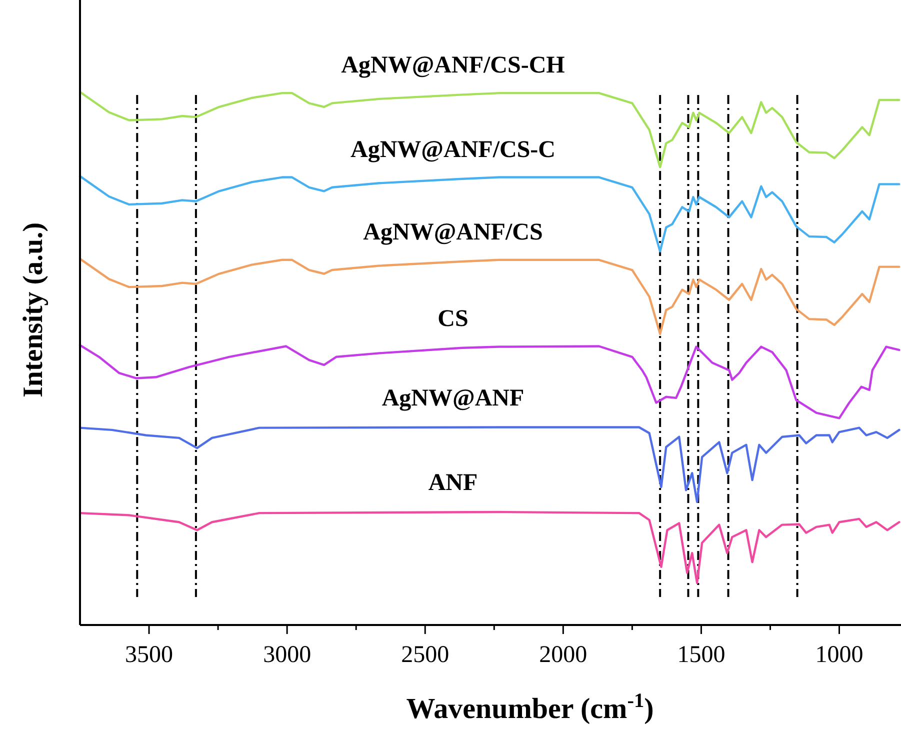  What do you see at coordinates (287, 655) in the screenshot?
I see `x-tick-label: 3000` at bounding box center [287, 655].